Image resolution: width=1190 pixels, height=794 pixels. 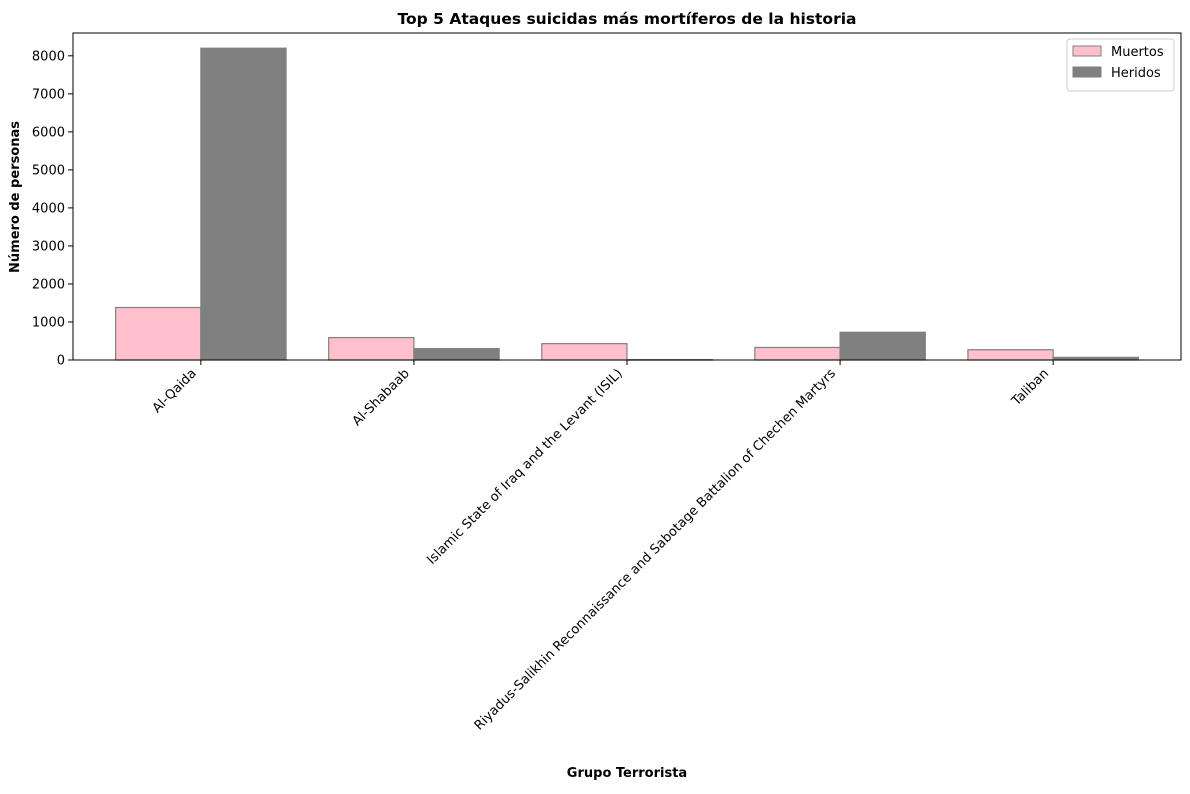 I want to click on x-tick-label: Al-Shabaab, so click(x=381, y=397).